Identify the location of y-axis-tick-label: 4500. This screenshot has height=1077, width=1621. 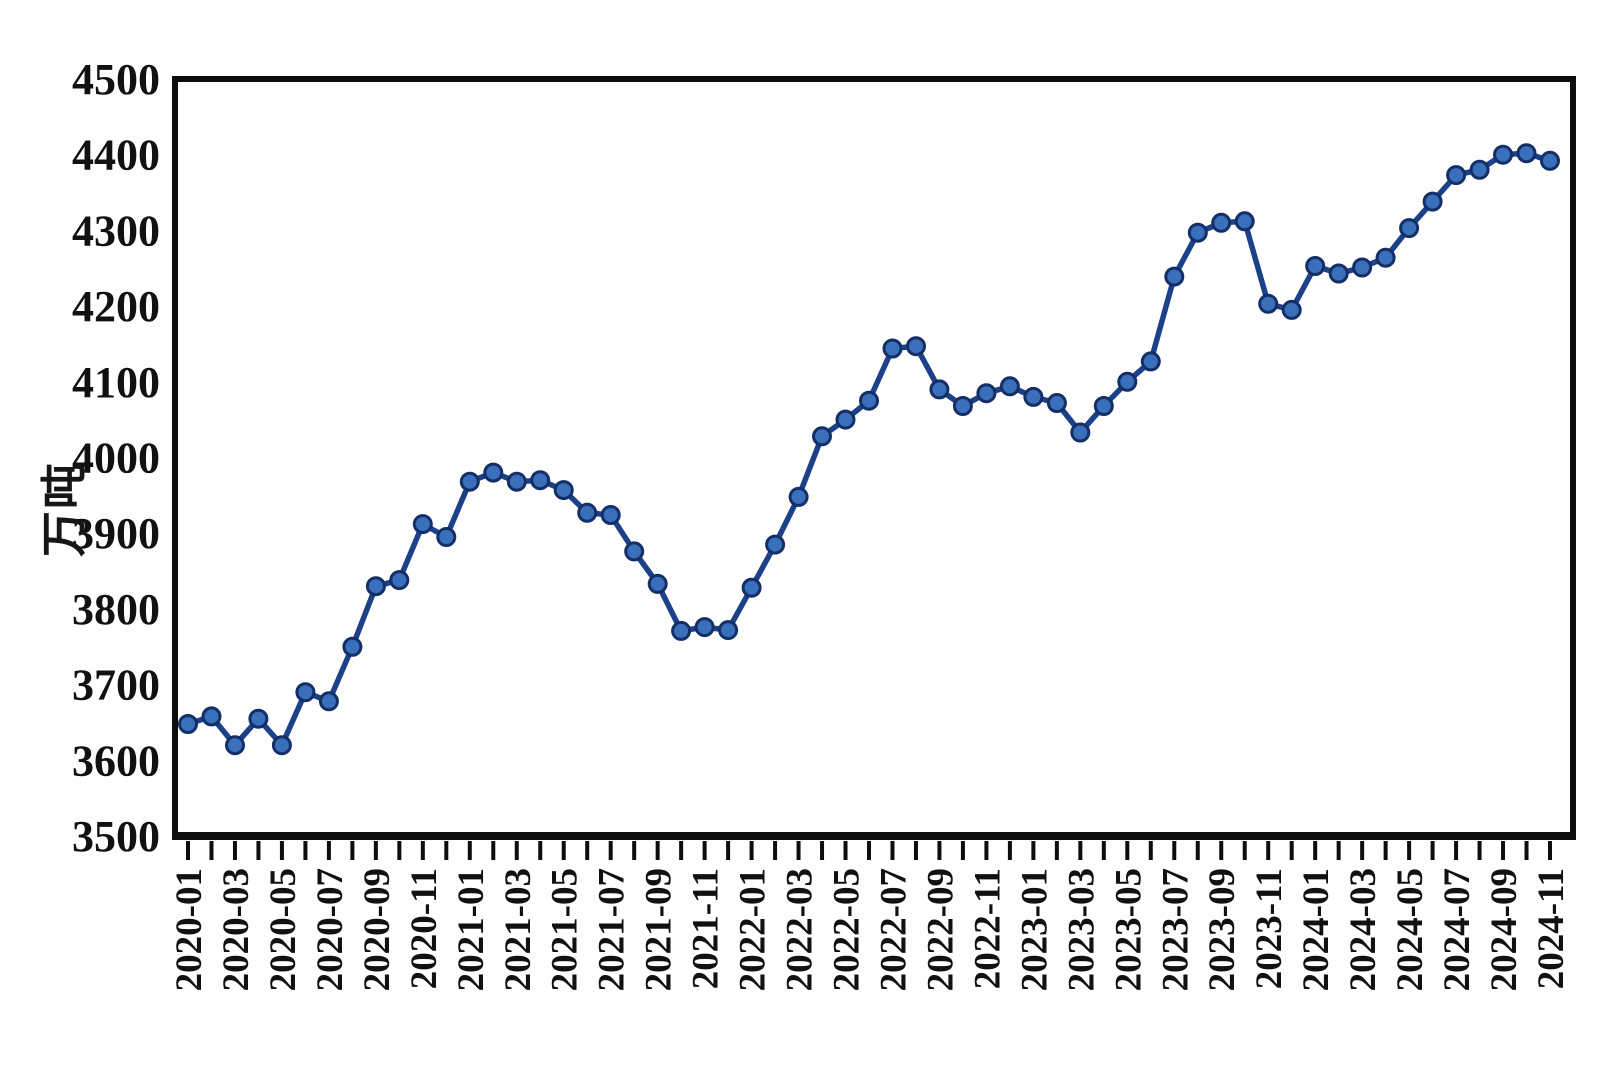
(116, 79).